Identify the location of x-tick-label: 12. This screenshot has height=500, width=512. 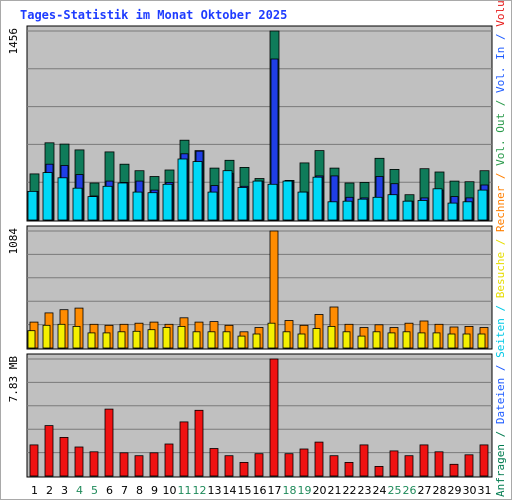
(200, 490).